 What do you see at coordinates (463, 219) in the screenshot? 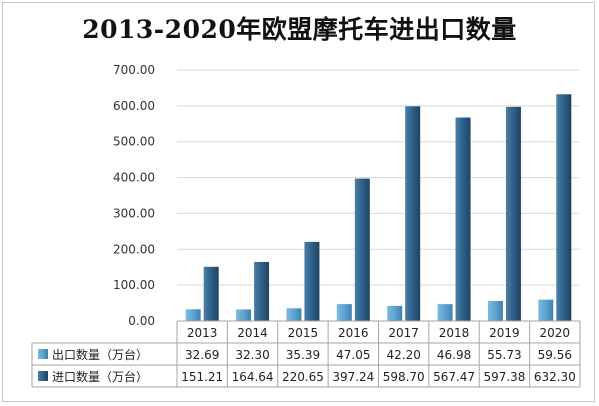
I see `bar-import-2018` at bounding box center [463, 219].